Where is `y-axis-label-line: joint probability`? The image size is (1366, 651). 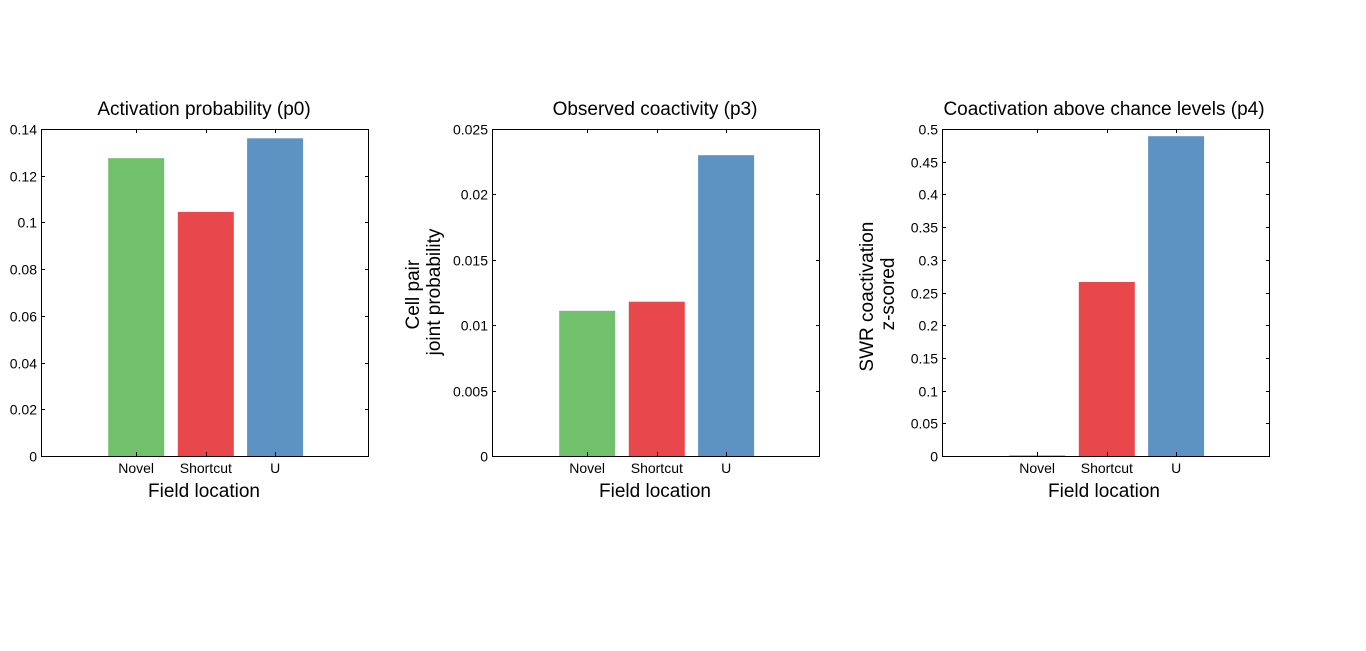
y-axis-label-line: joint probability is located at coordinates (434, 292).